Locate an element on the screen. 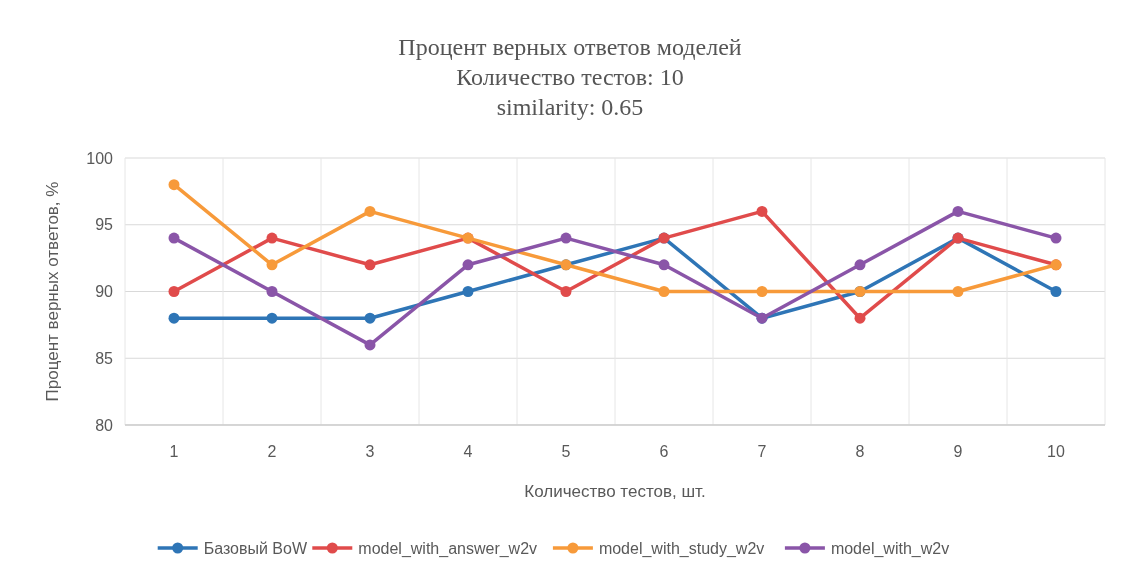  x-tick-label: 2 is located at coordinates (272, 451).